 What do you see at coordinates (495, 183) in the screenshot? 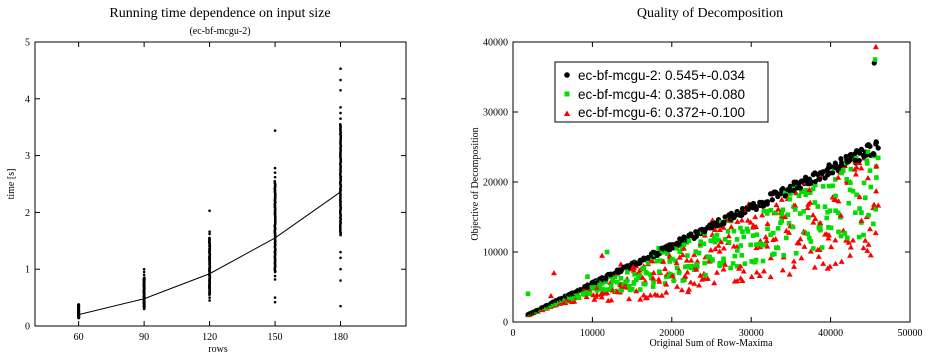
I see `y-tick-label: 20000` at bounding box center [495, 183].